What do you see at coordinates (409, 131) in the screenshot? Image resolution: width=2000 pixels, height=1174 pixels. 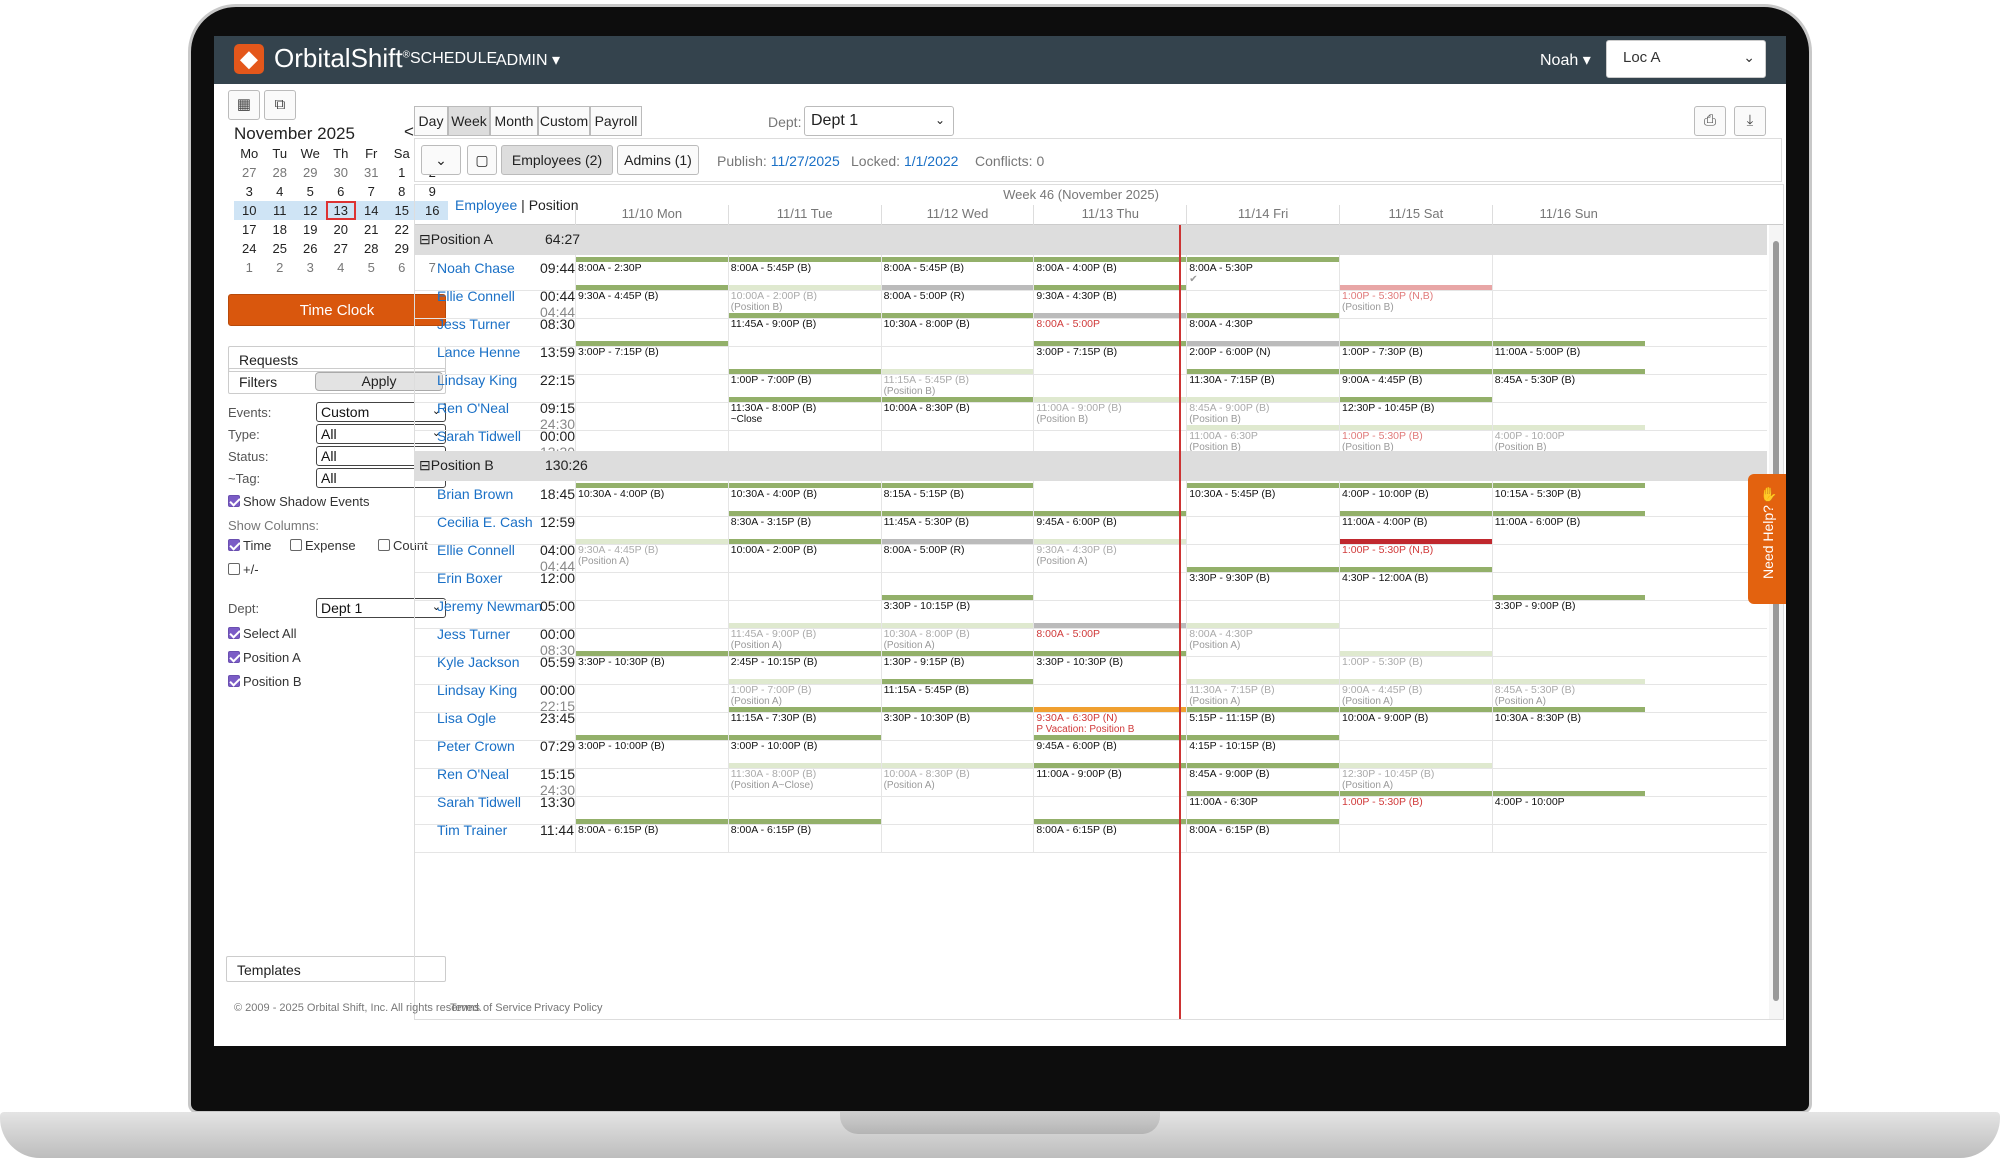 I see `calendar-prev-button: <` at bounding box center [409, 131].